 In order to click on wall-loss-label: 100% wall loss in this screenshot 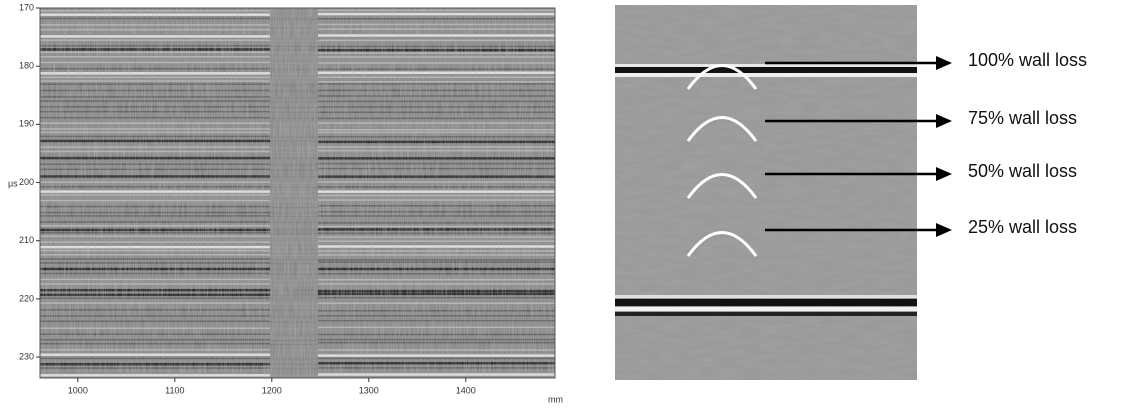, I will do `click(1027, 60)`.